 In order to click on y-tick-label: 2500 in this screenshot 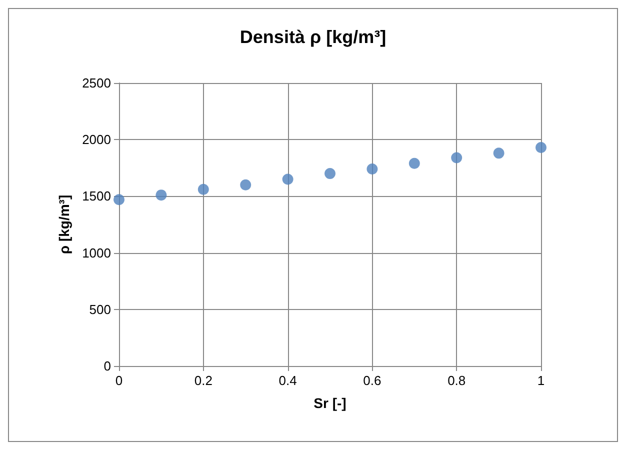, I will do `click(96, 83)`.